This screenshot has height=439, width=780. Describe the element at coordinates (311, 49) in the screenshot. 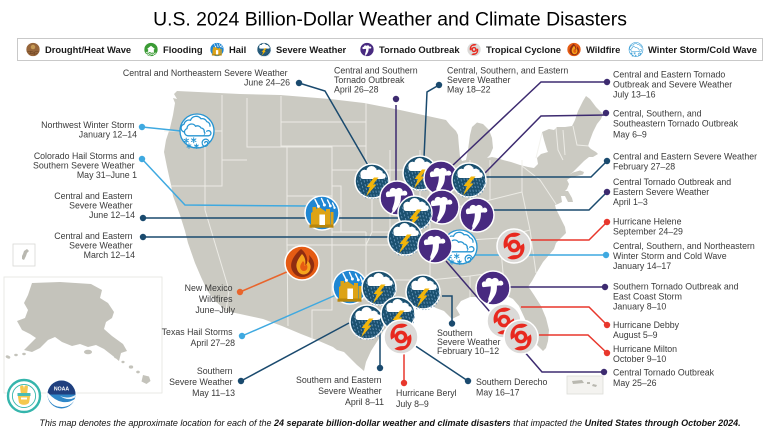

I see `svg-text: Severe Weather` at that location.